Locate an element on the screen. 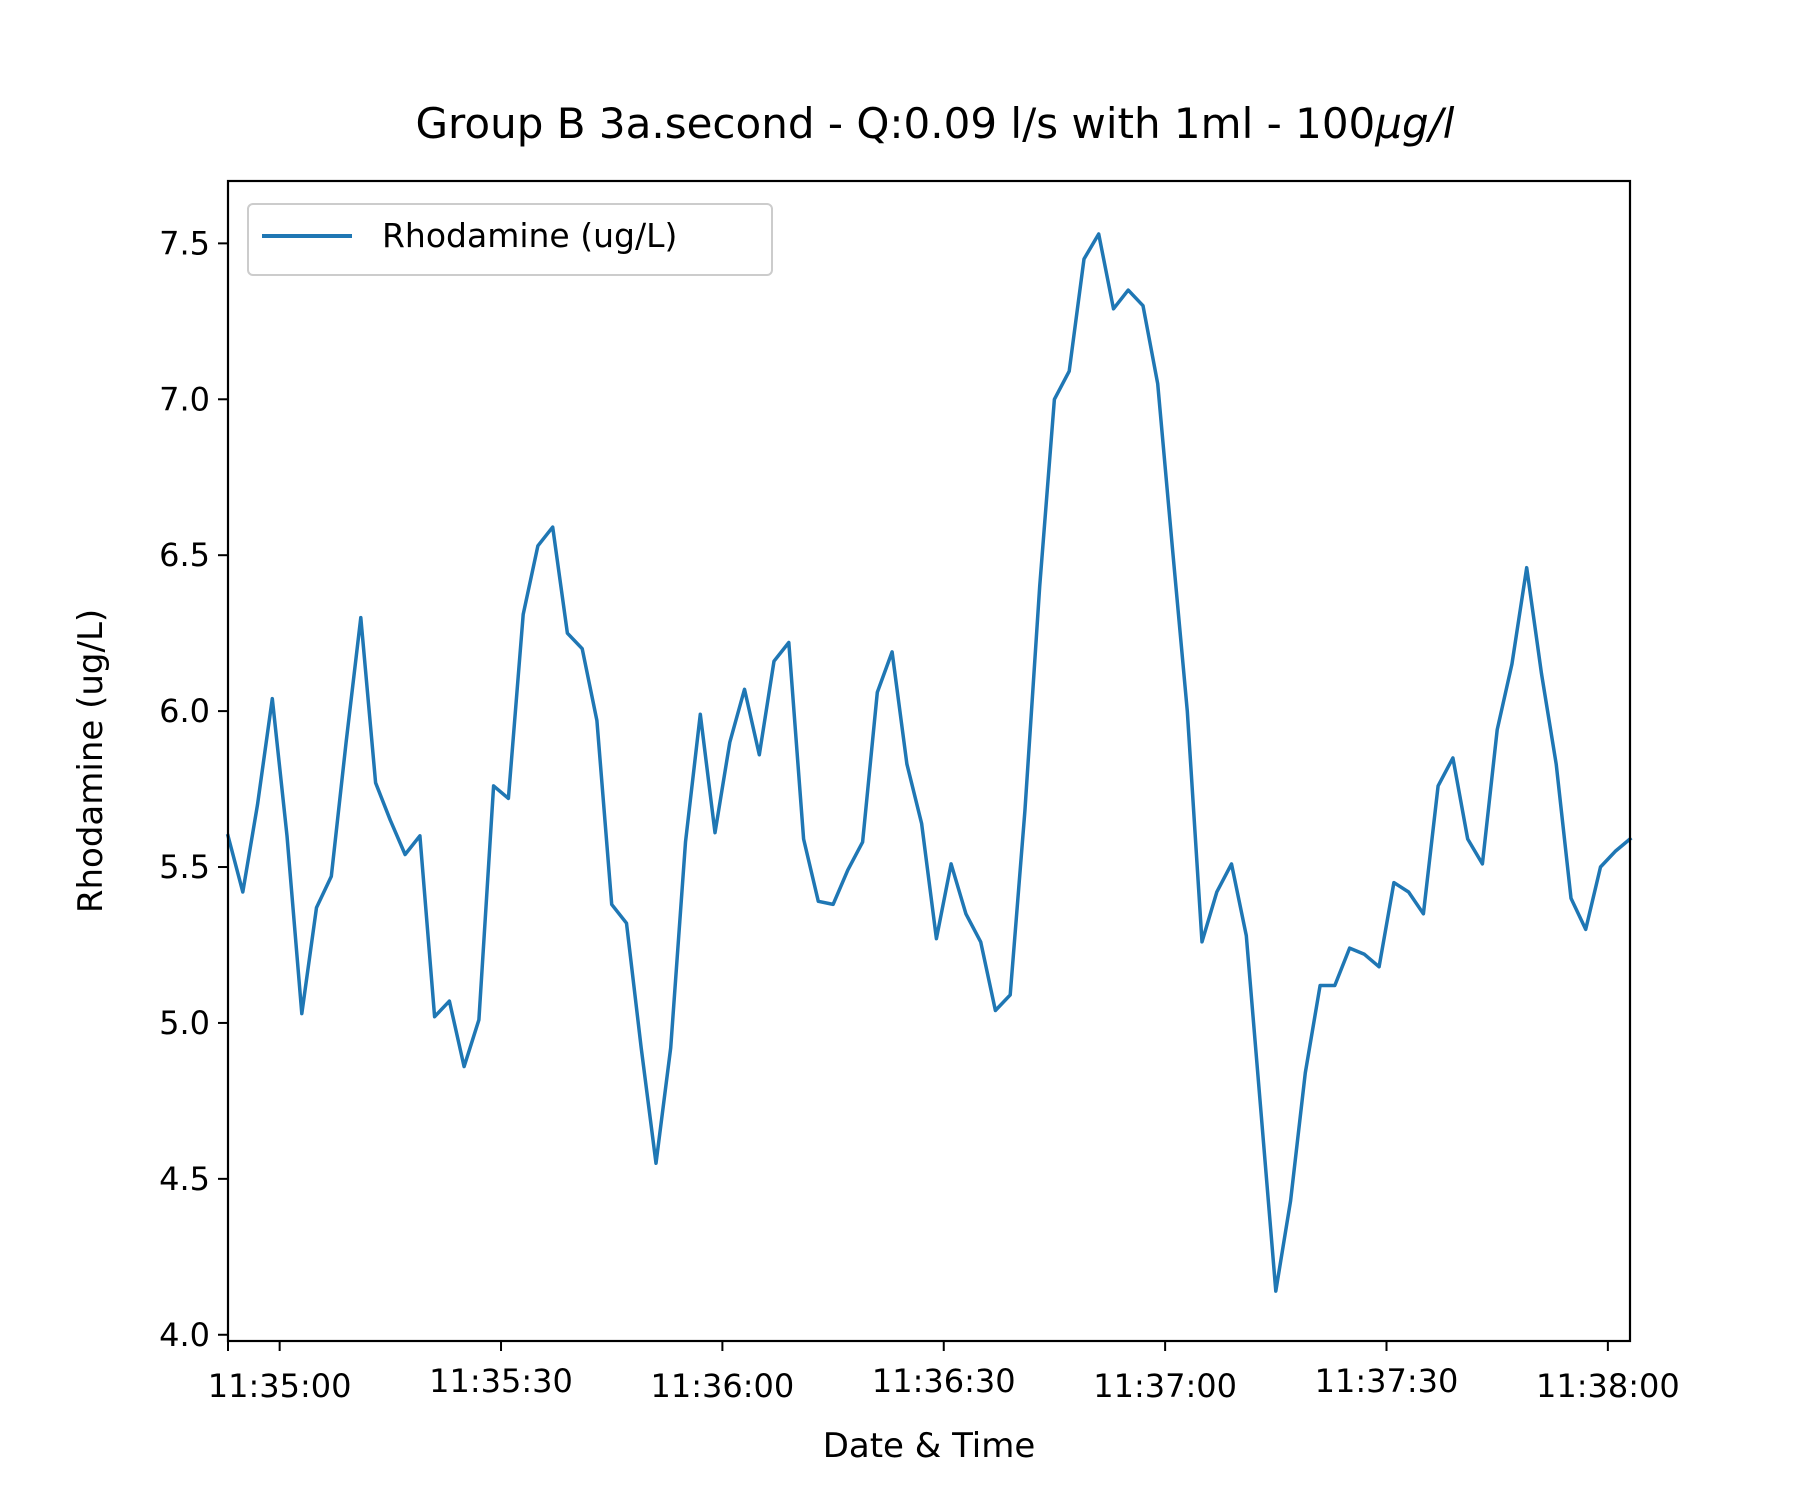  x-tick-label: 11:38:00 is located at coordinates (1608, 1386).